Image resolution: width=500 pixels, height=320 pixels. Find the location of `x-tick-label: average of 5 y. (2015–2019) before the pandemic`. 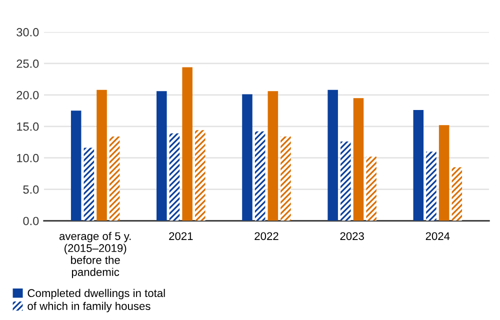

x-tick-label: average of 5 y. (2015–2019) before the pandemic is located at coordinates (95, 255).